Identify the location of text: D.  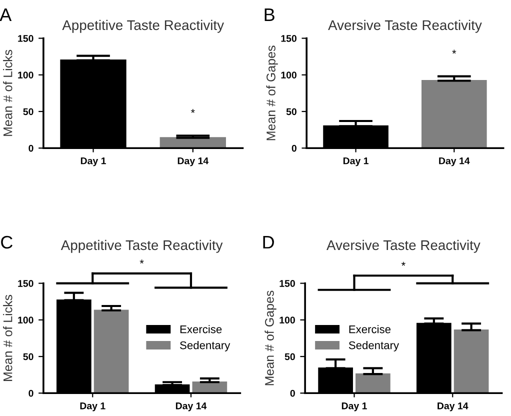
(268, 242).